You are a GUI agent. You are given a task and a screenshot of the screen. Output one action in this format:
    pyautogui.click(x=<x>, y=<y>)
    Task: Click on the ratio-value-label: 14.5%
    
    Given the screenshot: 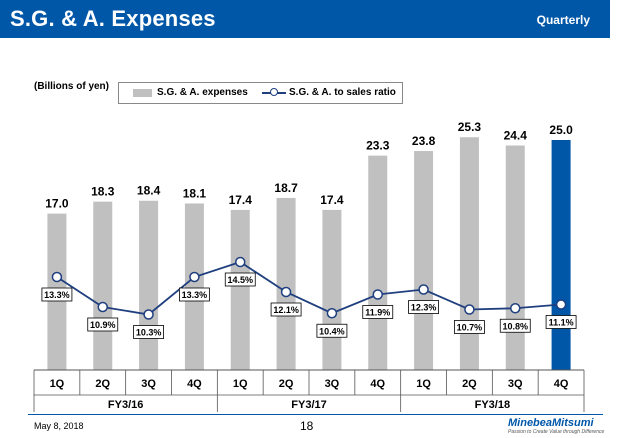 What is the action you would take?
    pyautogui.click(x=240, y=280)
    